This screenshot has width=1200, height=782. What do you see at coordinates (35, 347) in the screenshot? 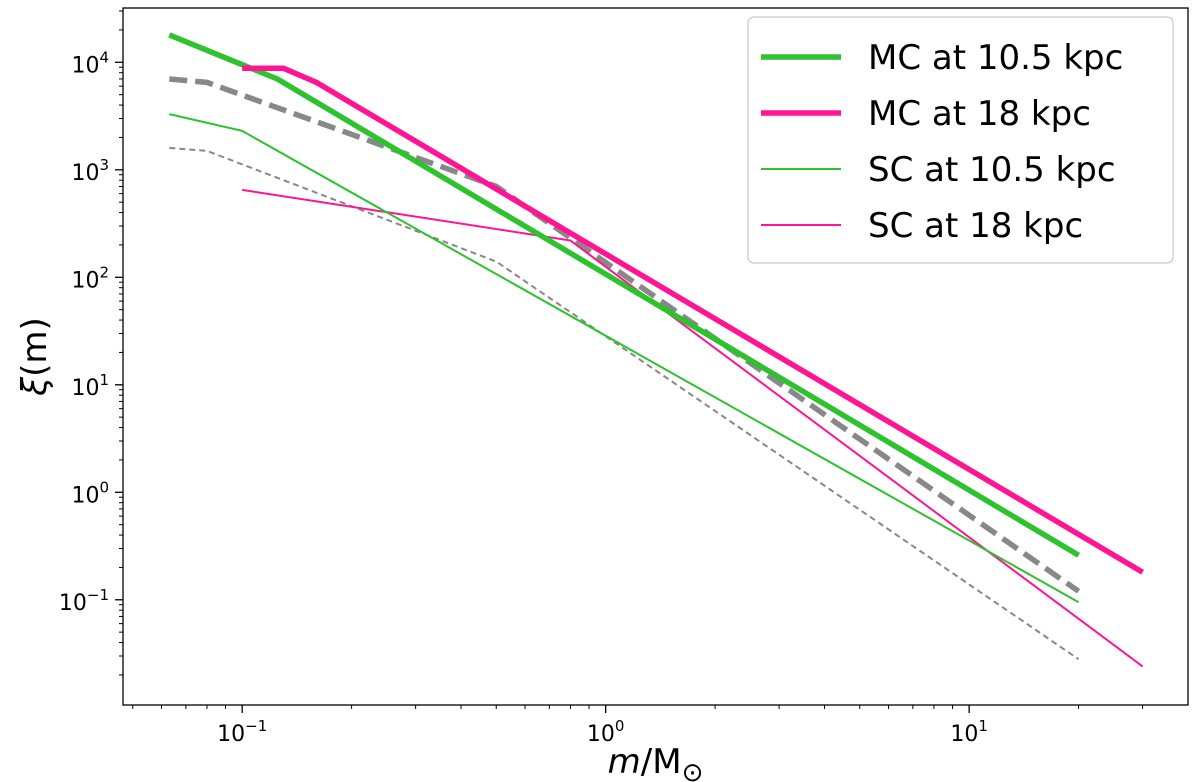
I see `y-axis-rest: (m)` at bounding box center [35, 347].